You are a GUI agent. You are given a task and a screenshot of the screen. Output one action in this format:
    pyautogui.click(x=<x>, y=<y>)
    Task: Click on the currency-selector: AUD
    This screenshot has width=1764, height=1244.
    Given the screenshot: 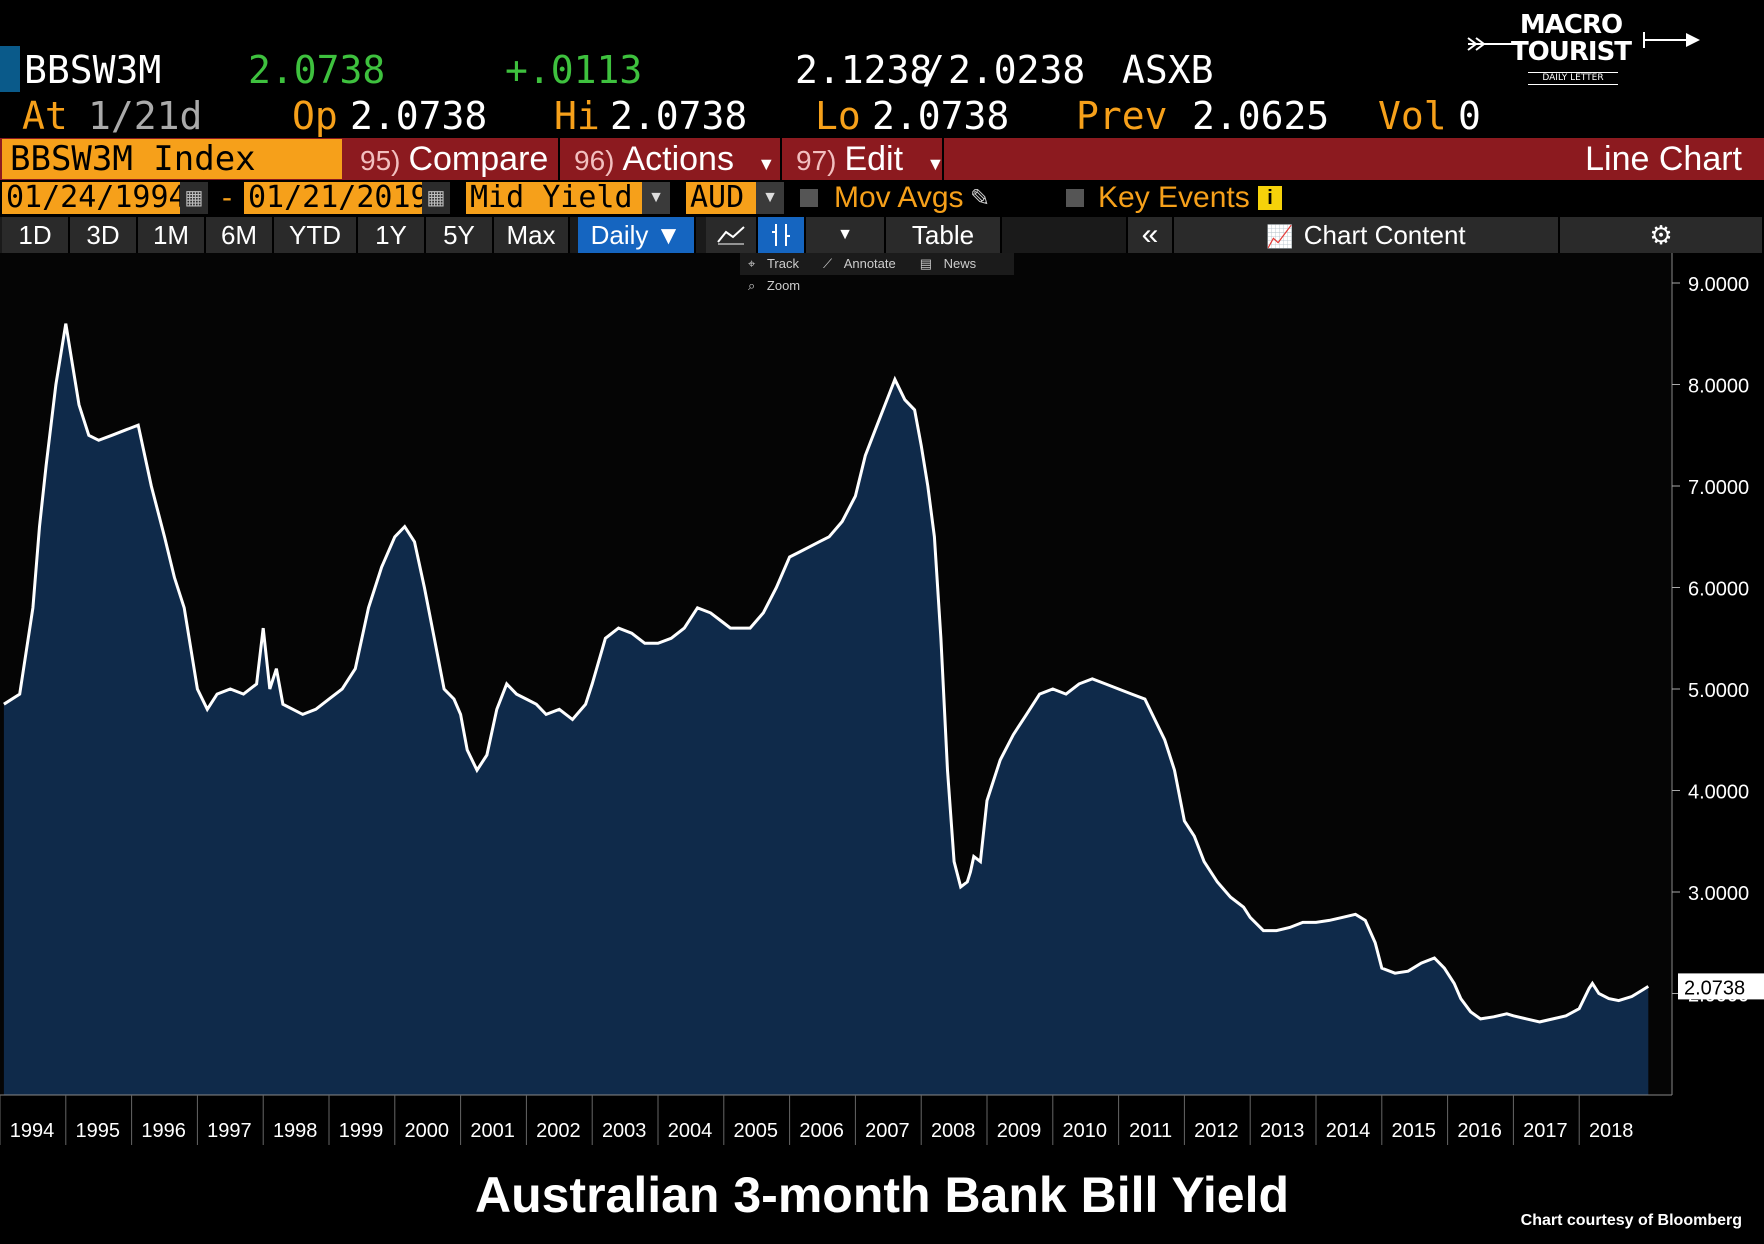 What is the action you would take?
    pyautogui.click(x=721, y=198)
    